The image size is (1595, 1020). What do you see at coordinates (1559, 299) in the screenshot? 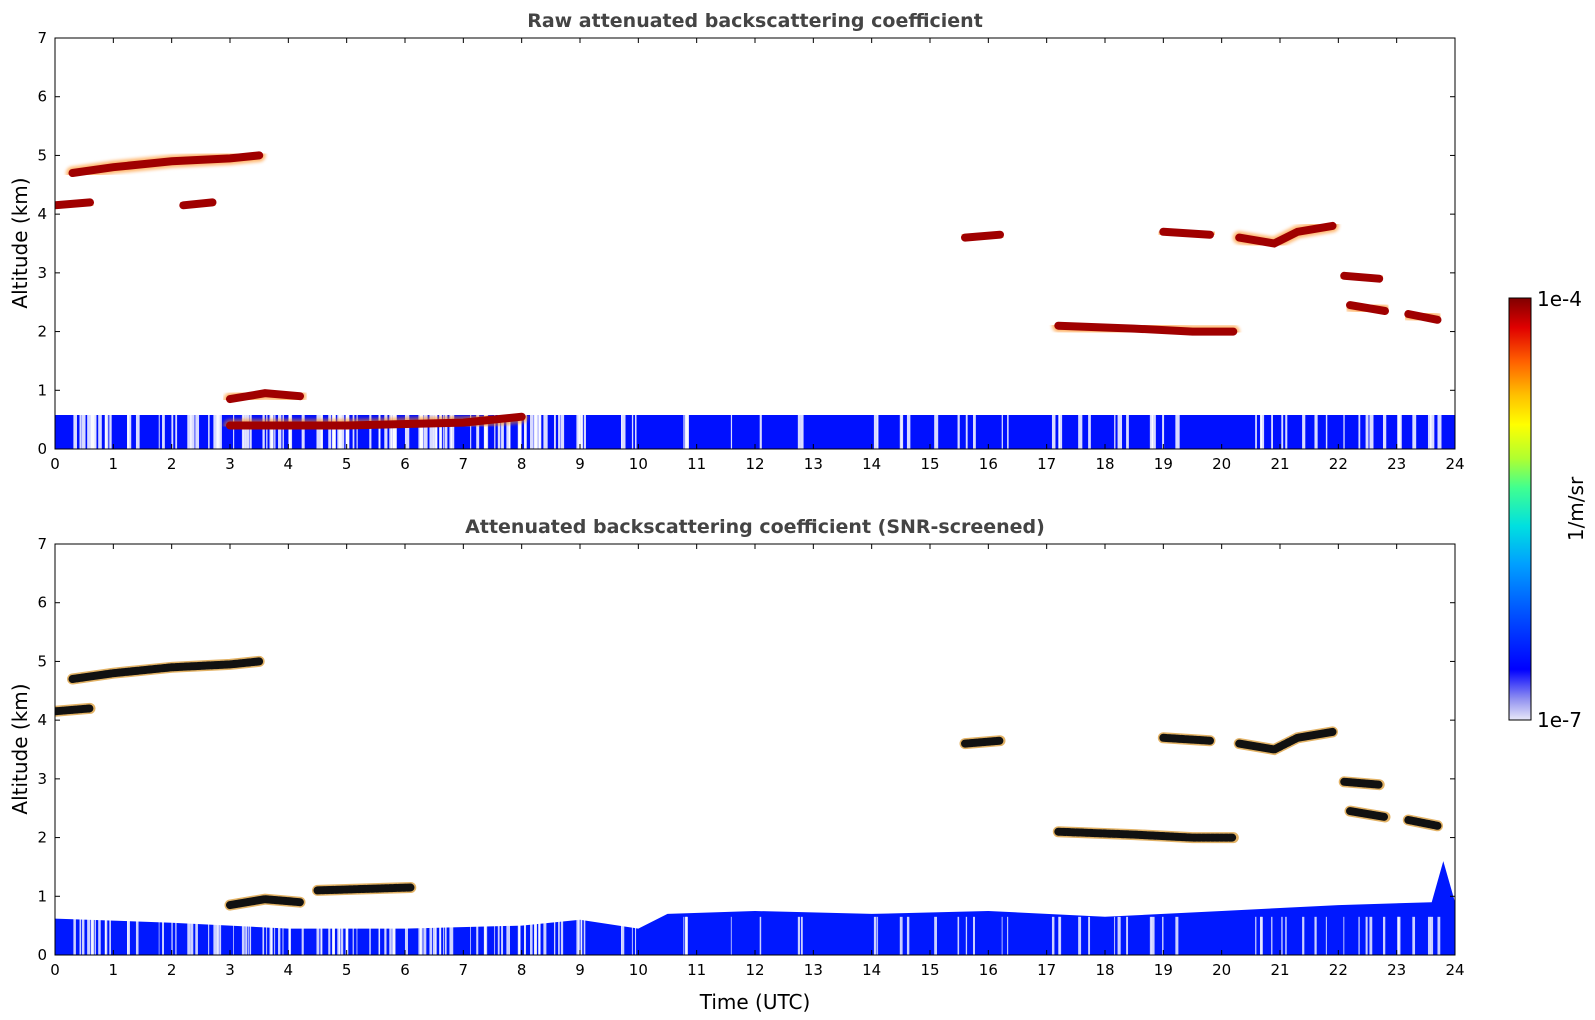
I see `colorbar-max-label: 1e-4` at bounding box center [1559, 299].